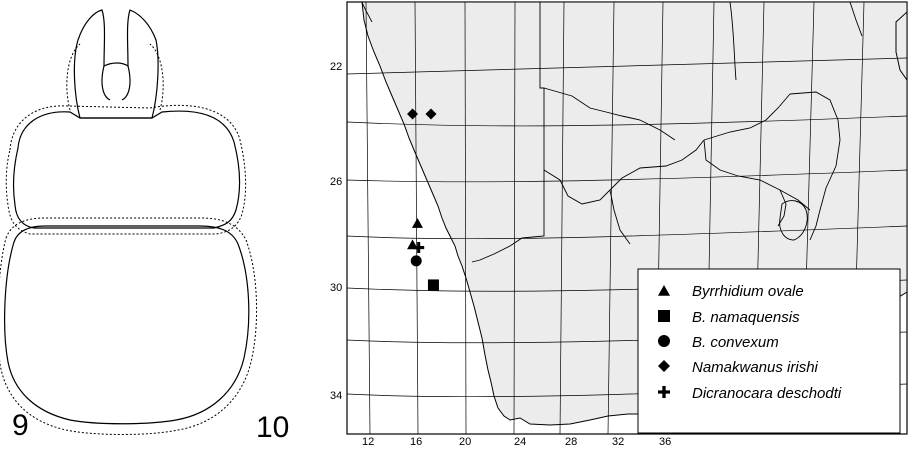 The image size is (909, 450). What do you see at coordinates (416, 440) in the screenshot?
I see `lon-label-16: 16` at bounding box center [416, 440].